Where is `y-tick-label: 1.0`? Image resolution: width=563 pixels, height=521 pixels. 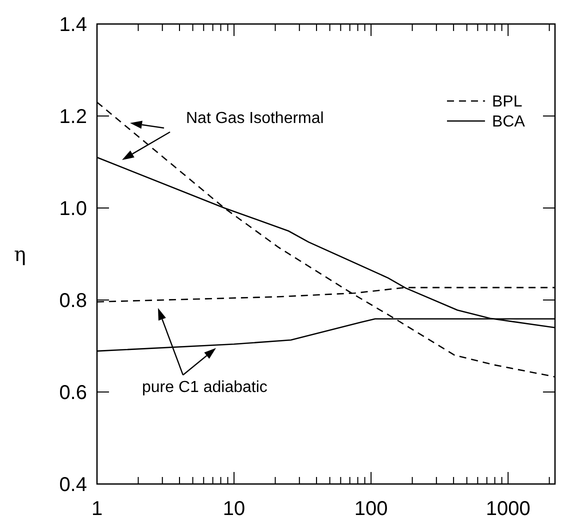 y-tick-label: 1.0 is located at coordinates (73, 209).